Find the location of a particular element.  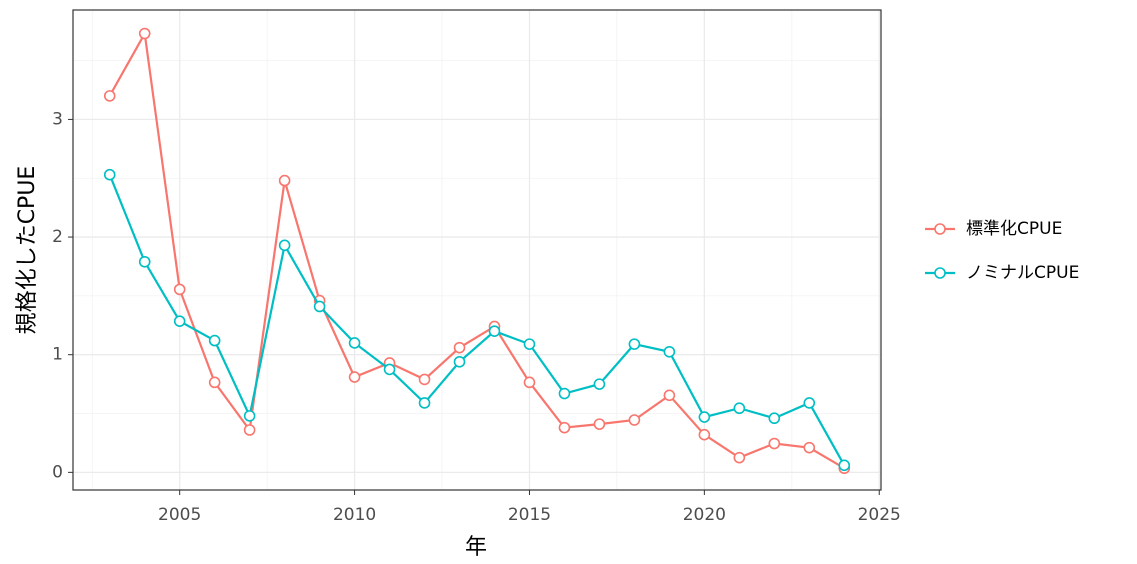

legend-label: ノミナルCPUE is located at coordinates (1022, 273).